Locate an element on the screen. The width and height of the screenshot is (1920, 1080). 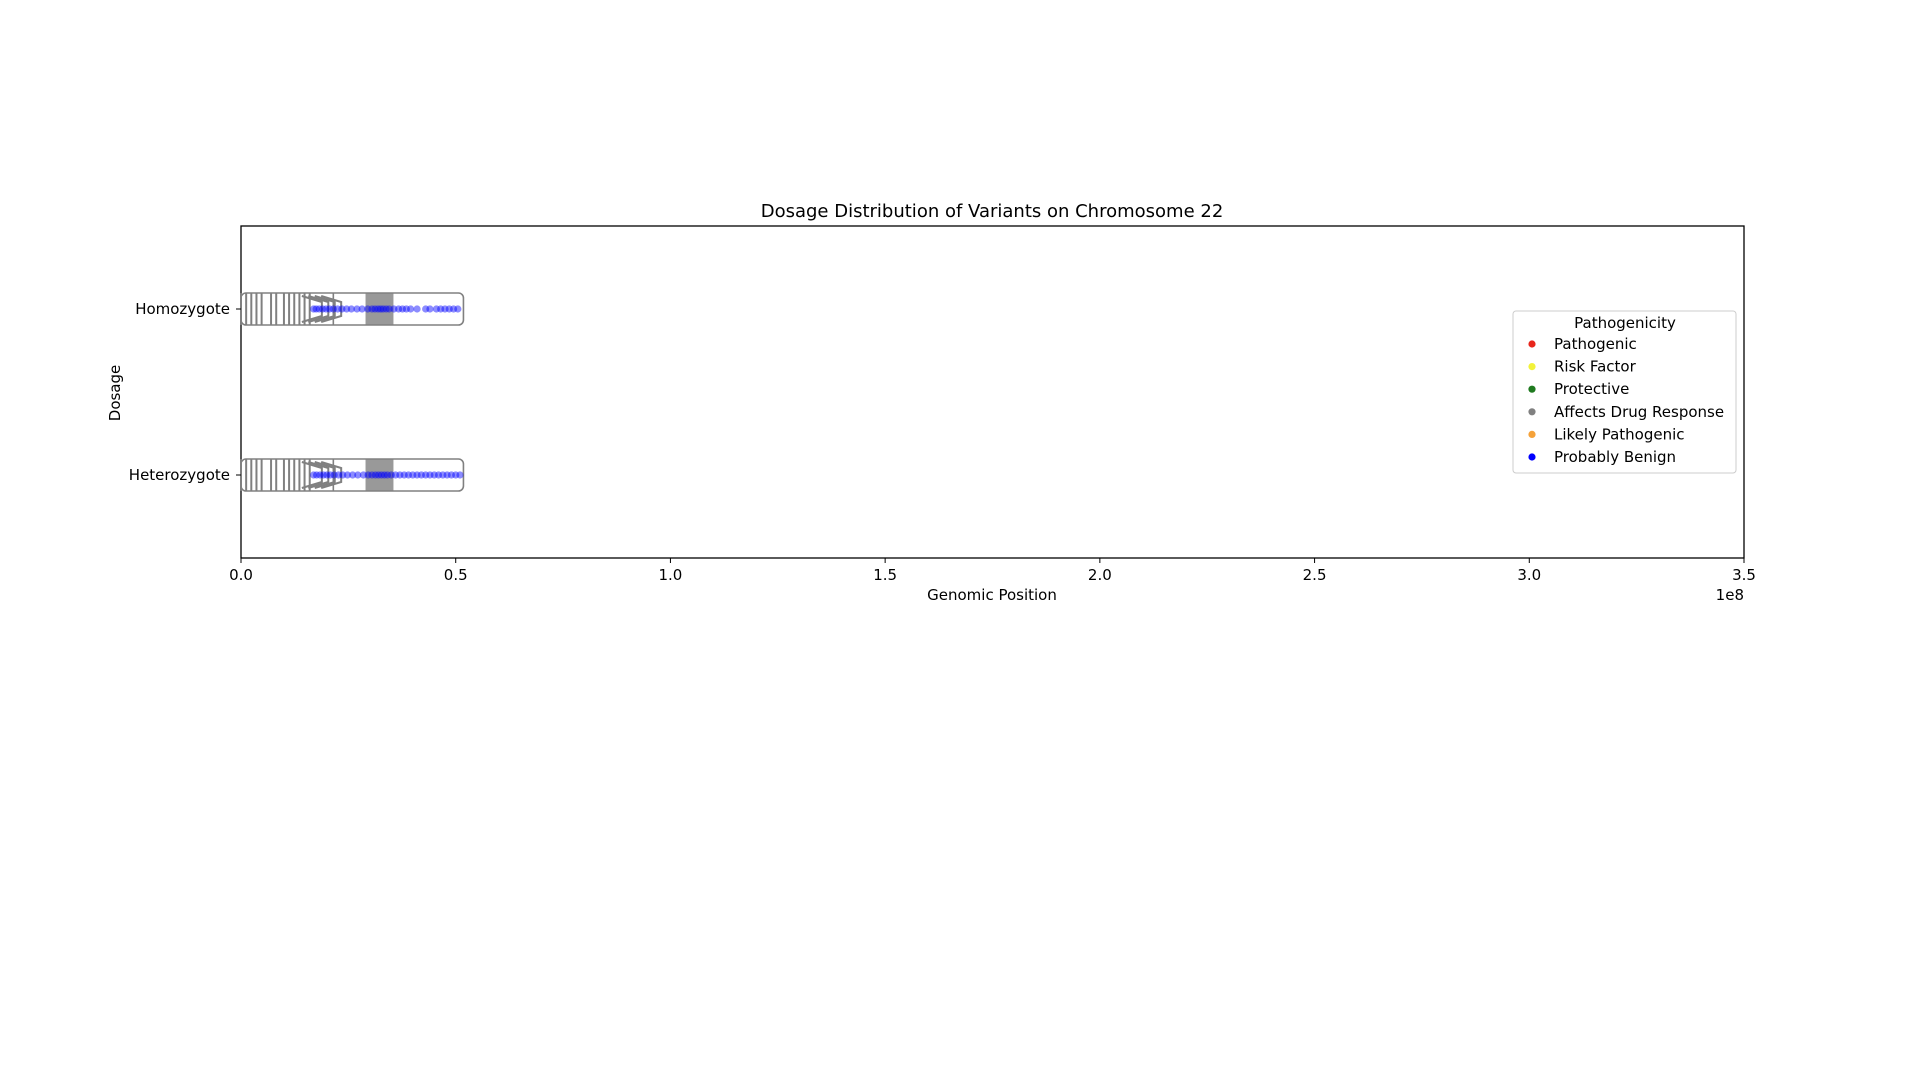
legend-label: Pathogenic is located at coordinates (1595, 344).